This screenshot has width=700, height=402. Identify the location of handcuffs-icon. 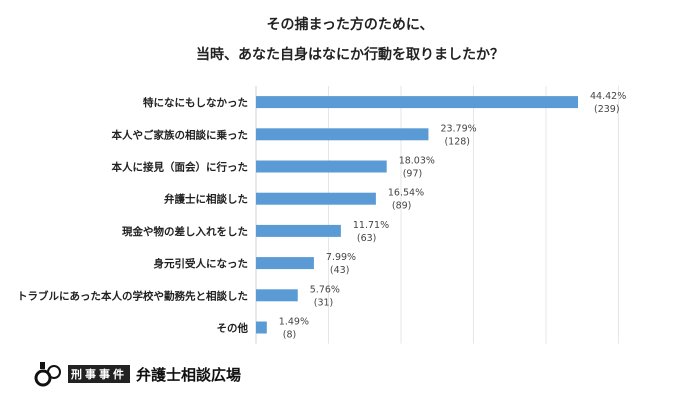
(47, 374).